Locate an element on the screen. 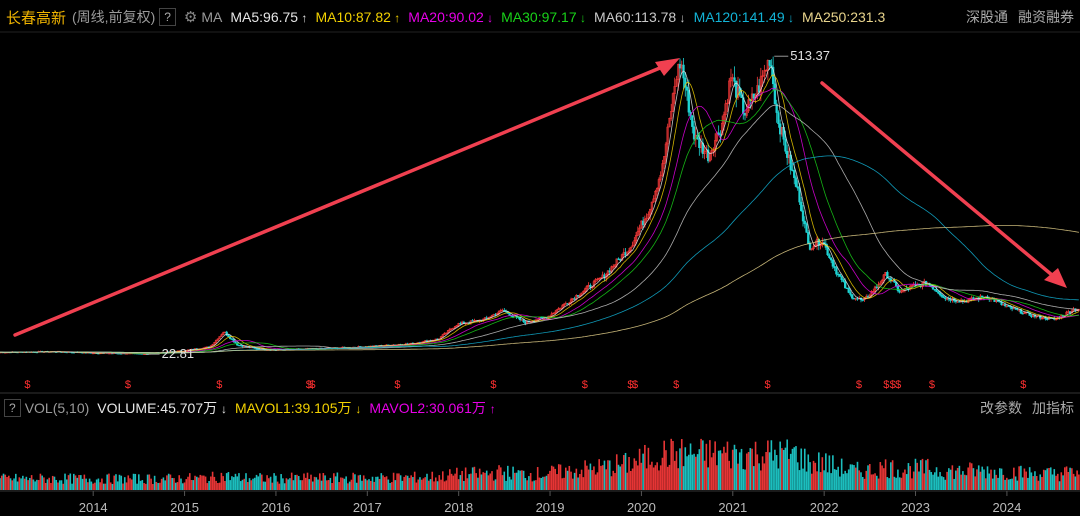  volume-help-button: ? is located at coordinates (12, 408).